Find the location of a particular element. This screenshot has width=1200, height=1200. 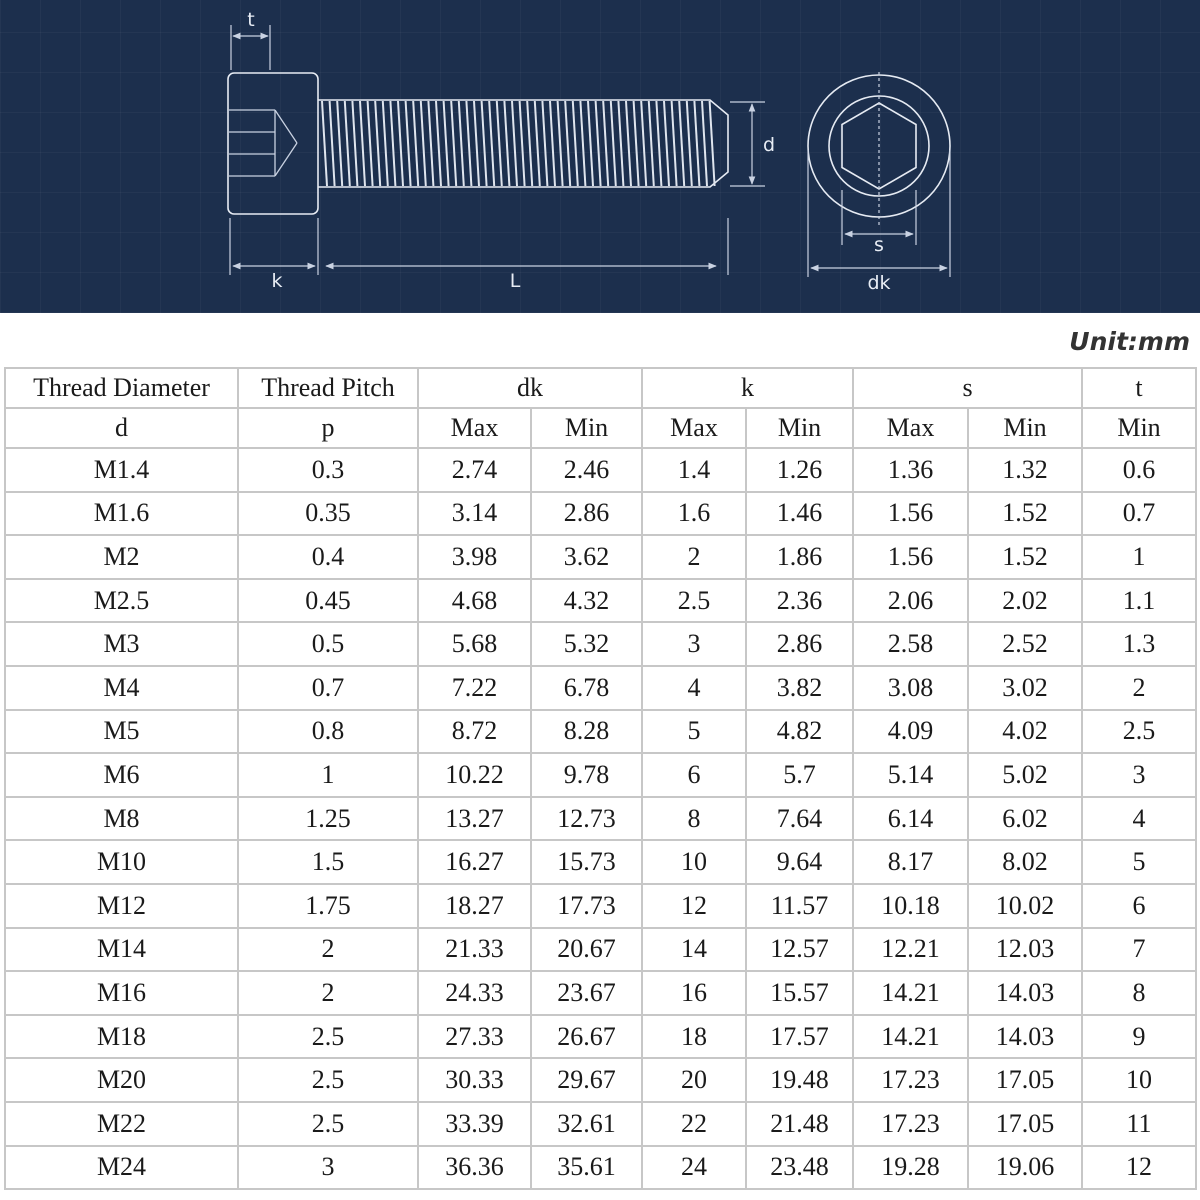

table-row: M14 2 21.33 20.67 14 12.57 12.21 12.03 7 is located at coordinates (600, 949).